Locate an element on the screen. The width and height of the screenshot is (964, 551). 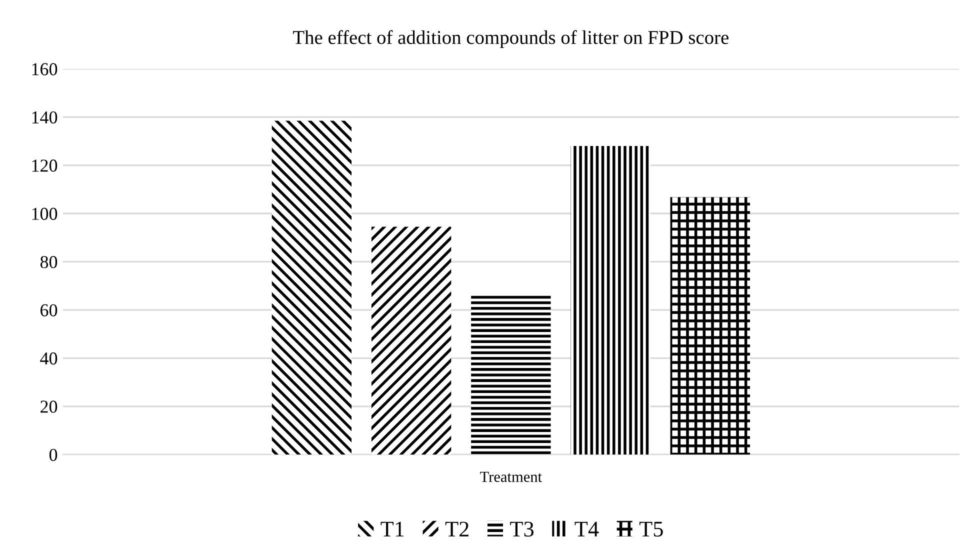
chart-title: The effect of addition compounds of litter on FPD score is located at coordinates (511, 39).